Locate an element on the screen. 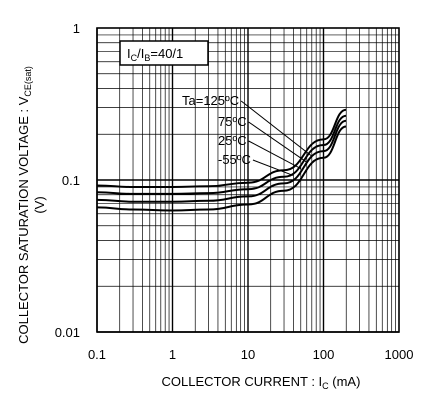  x-tick-label: 10 is located at coordinates (248, 354).